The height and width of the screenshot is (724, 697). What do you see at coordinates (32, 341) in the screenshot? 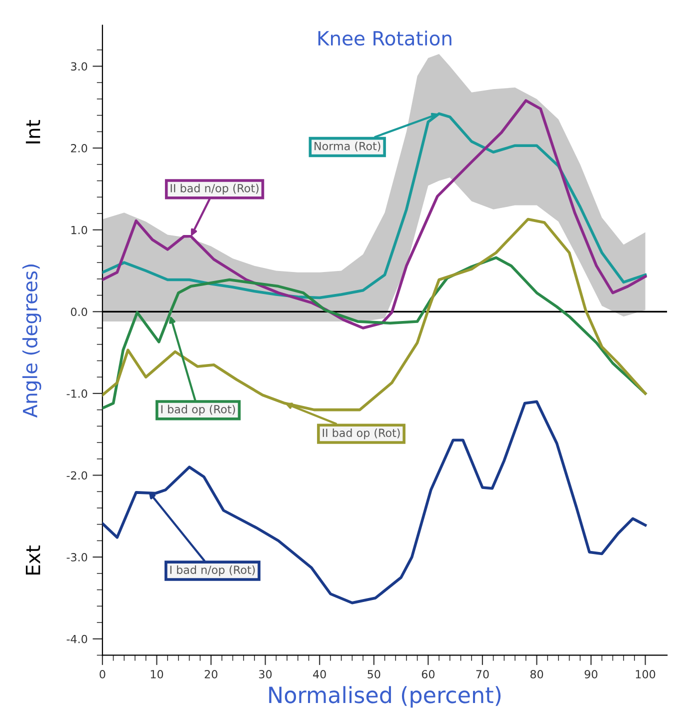
I see `y-axis-title: Angle (degrees)` at bounding box center [32, 341].